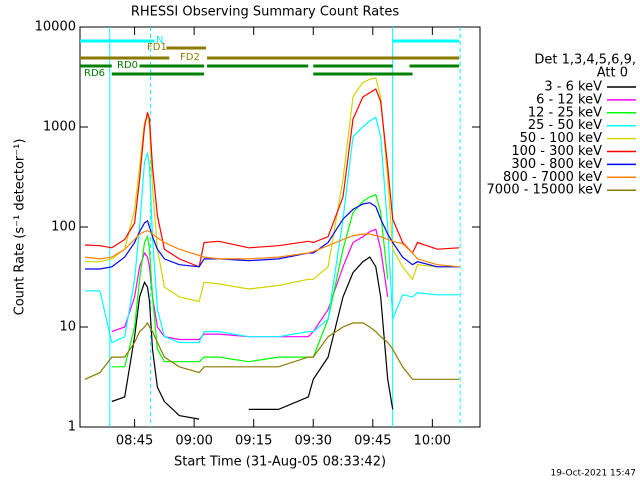 Image resolution: width=640 pixels, height=480 pixels. What do you see at coordinates (545, 190) in the screenshot?
I see `legend-label: 7000 - 15000 keV` at bounding box center [545, 190].